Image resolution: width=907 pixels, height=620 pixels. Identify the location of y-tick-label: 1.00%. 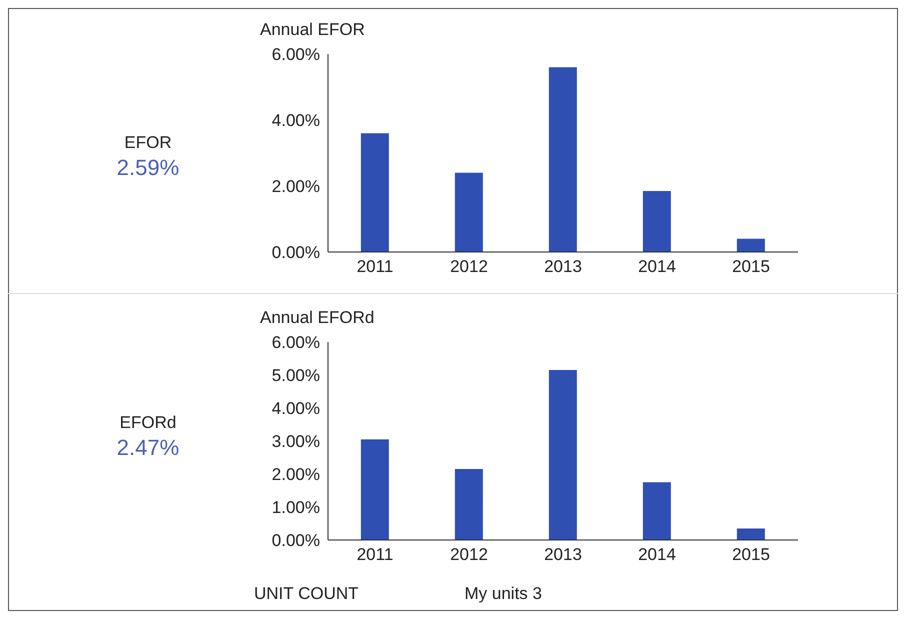
(296, 508).